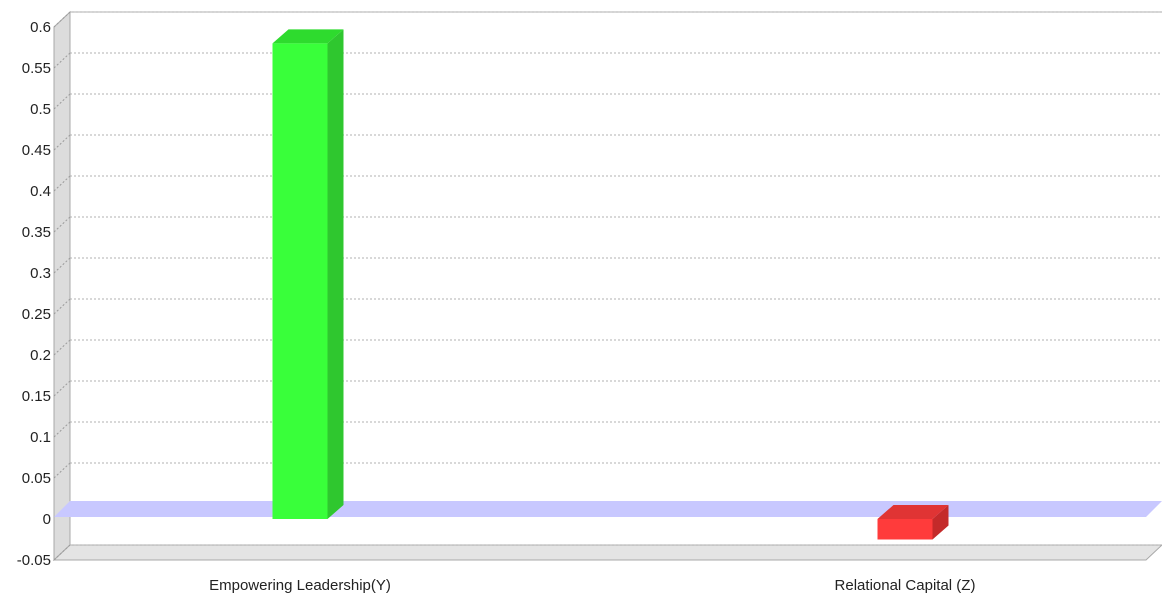 The height and width of the screenshot is (608, 1162). Describe the element at coordinates (40, 109) in the screenshot. I see `y-tick-label: 0.5` at that location.